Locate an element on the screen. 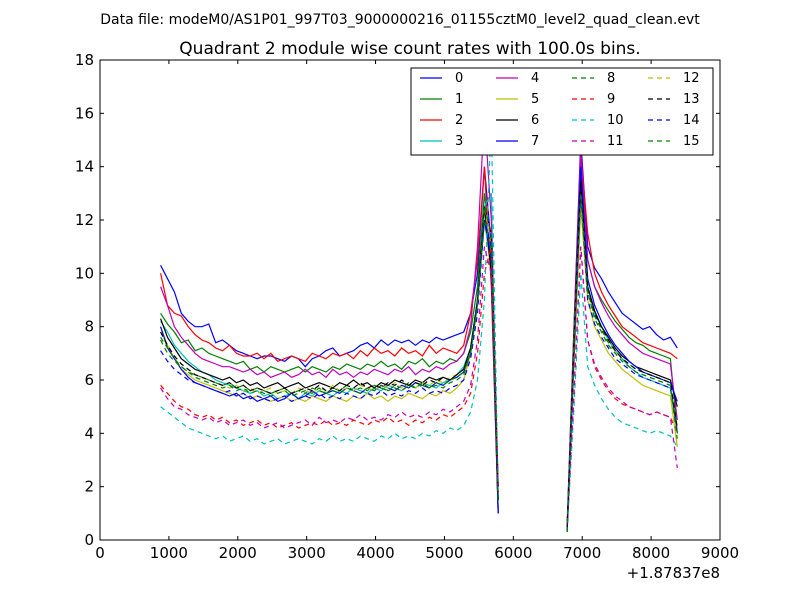 This screenshot has width=800, height=600. y-tick-label: 12 is located at coordinates (84, 220).